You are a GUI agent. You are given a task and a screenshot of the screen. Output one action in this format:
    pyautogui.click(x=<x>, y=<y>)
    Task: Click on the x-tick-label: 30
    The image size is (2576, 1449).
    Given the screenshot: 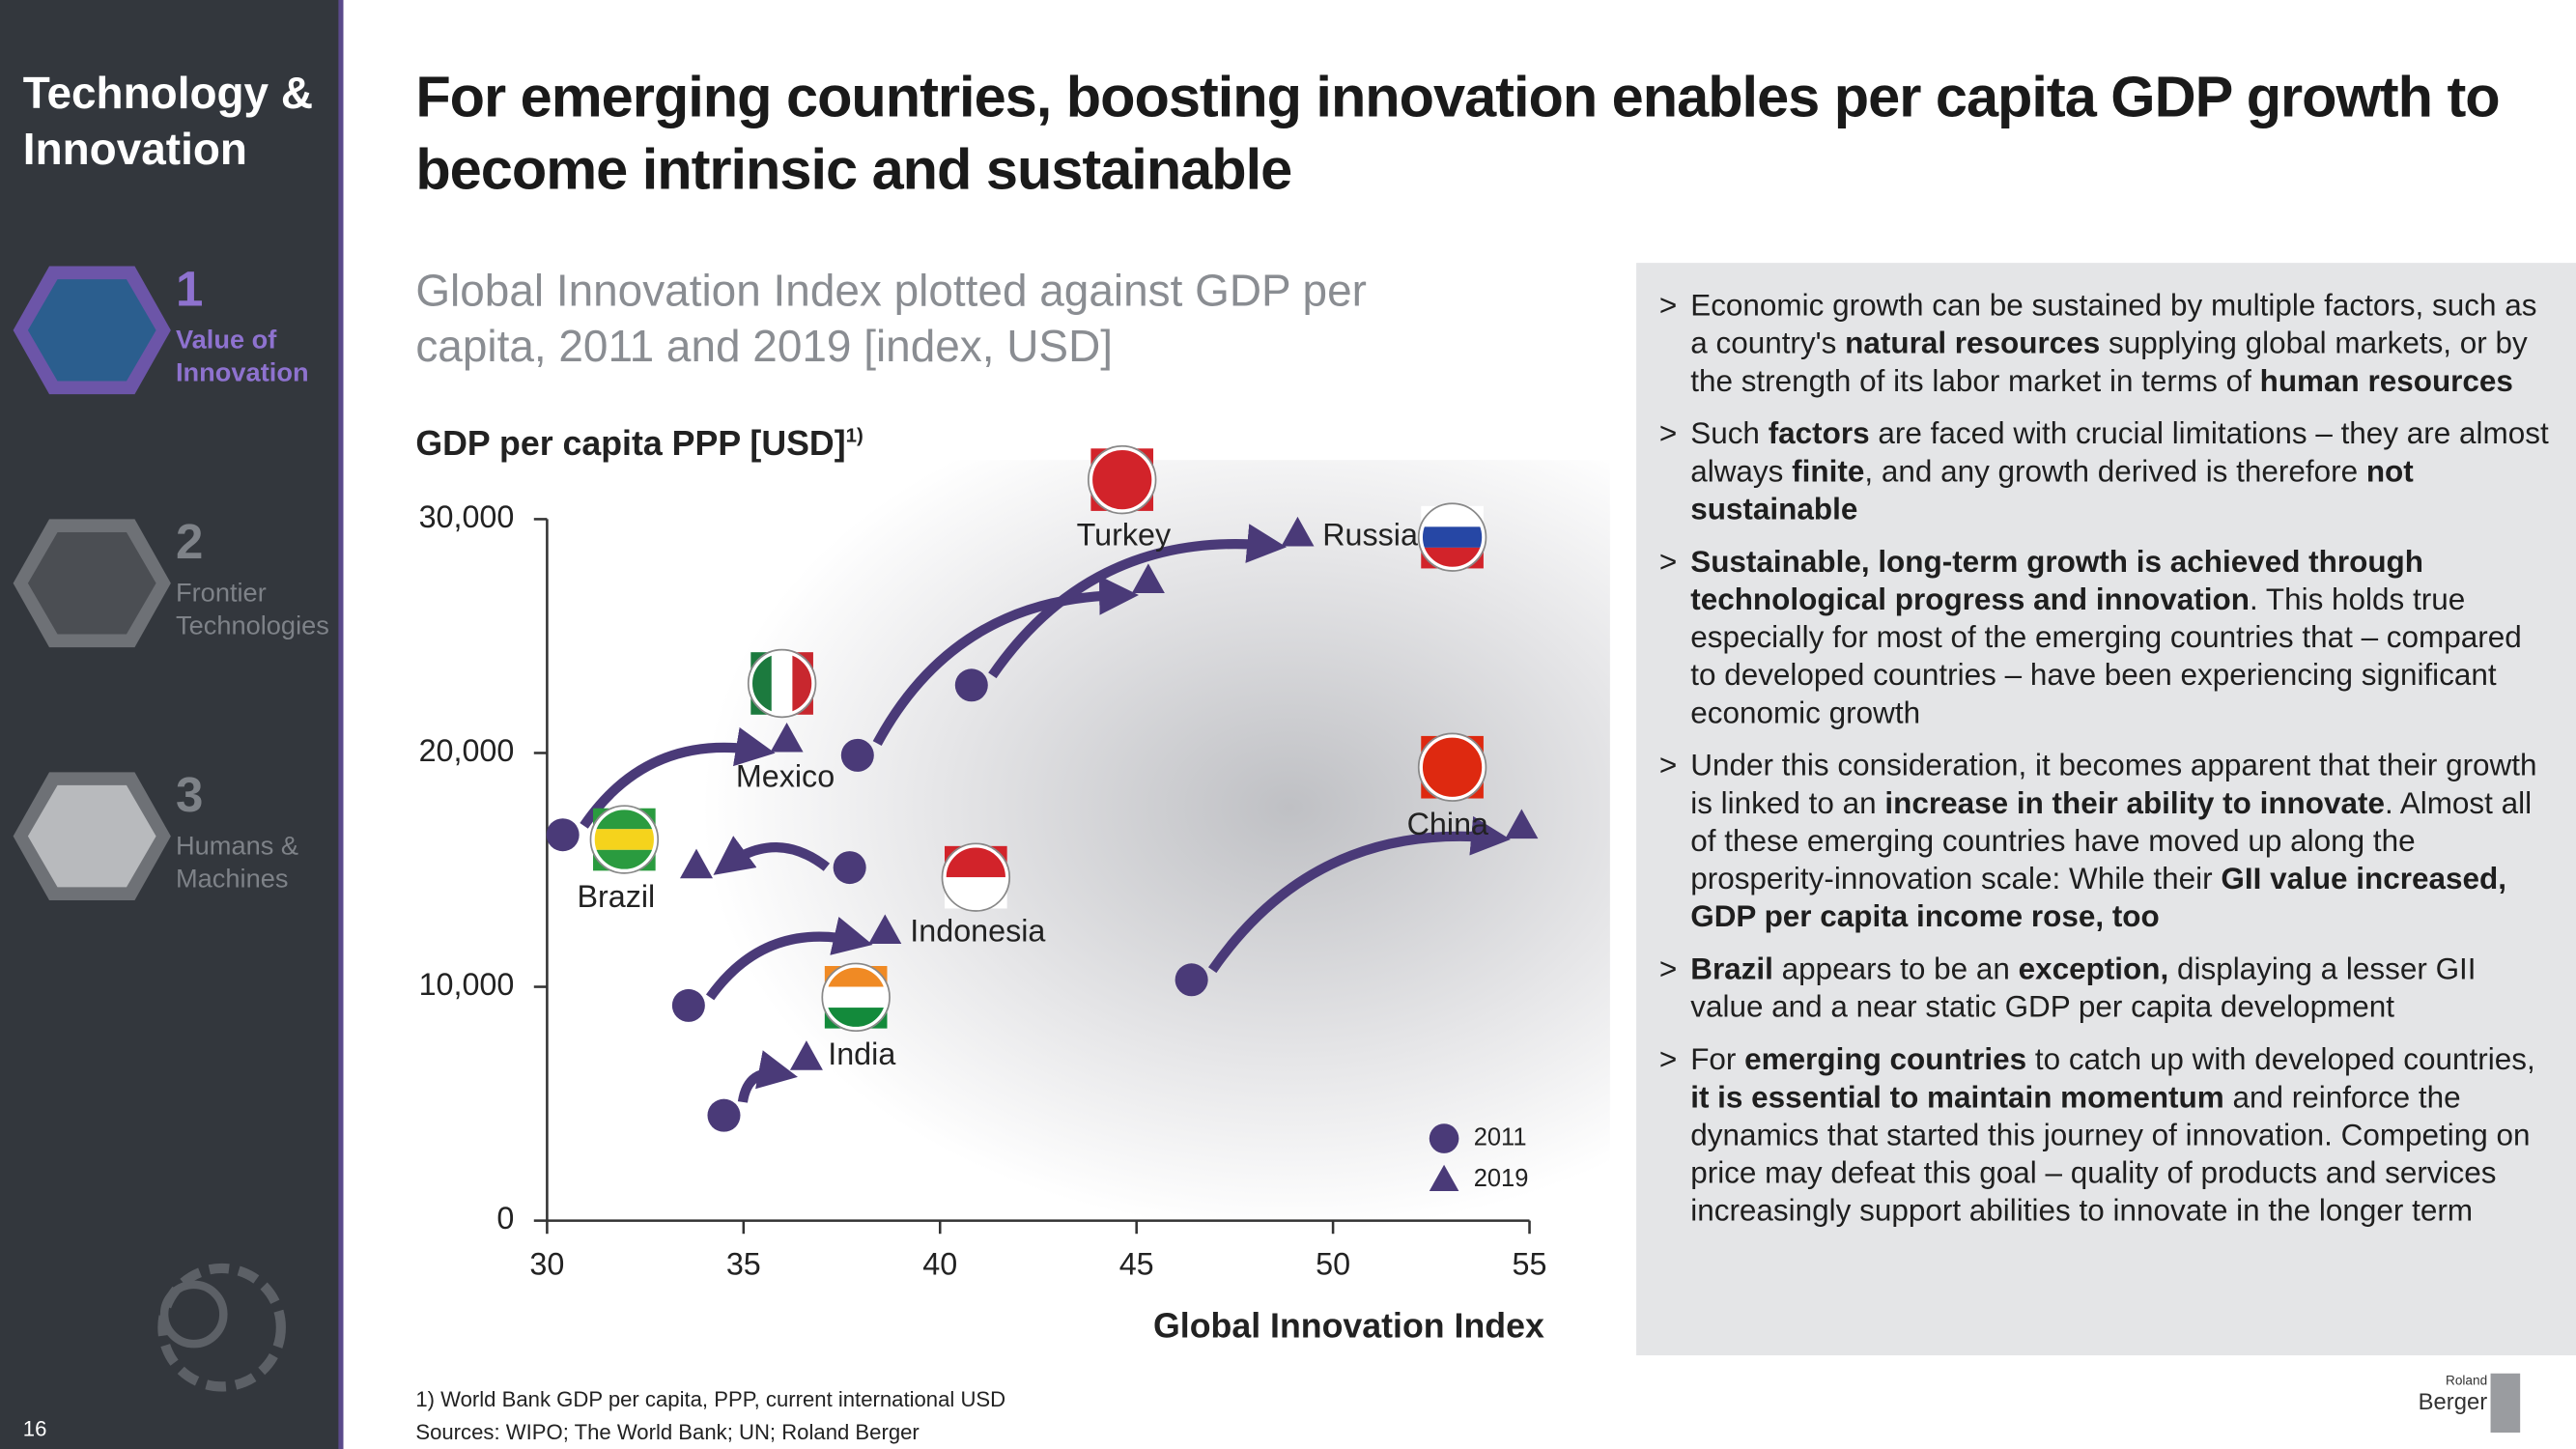 What is the action you would take?
    pyautogui.click(x=546, y=1264)
    